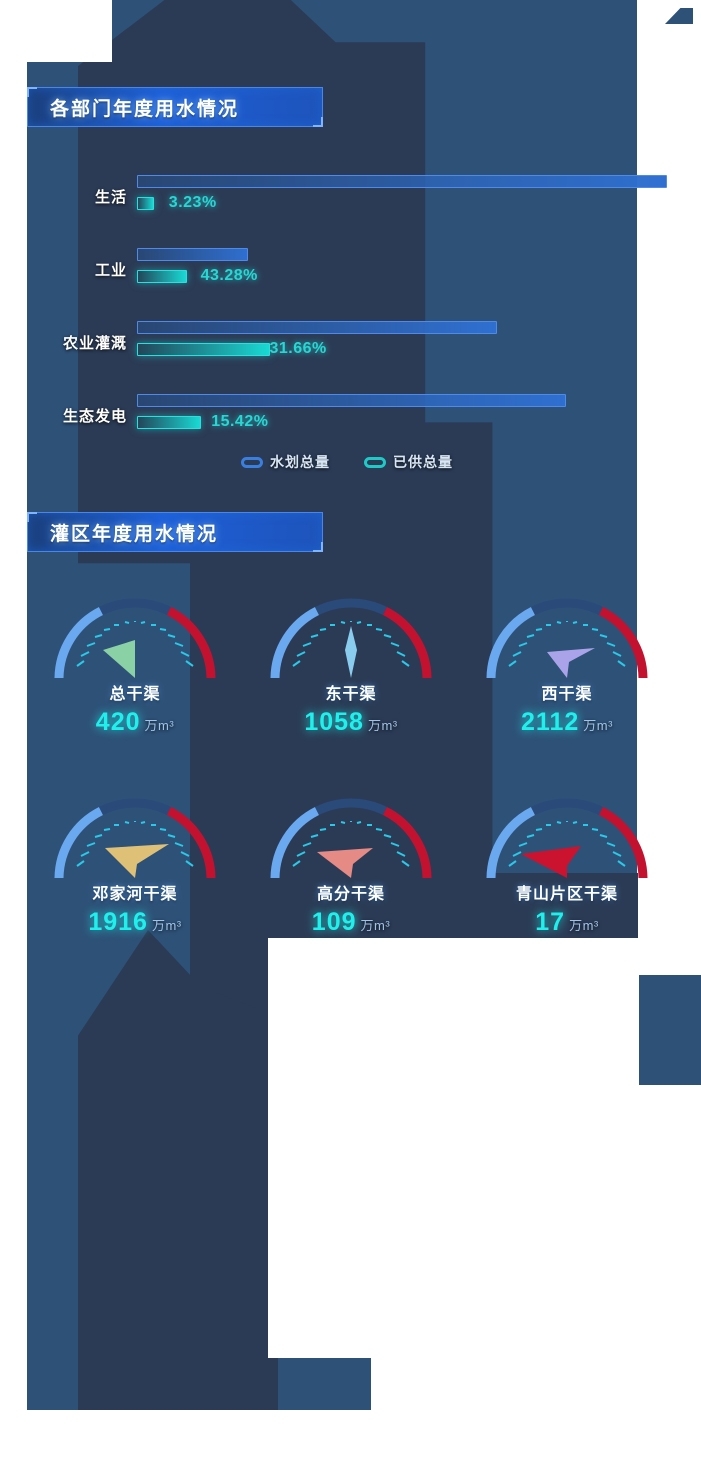 This screenshot has width=701, height=1462. What do you see at coordinates (135, 894) in the screenshot?
I see `gauge-label: 邓家河干渠` at bounding box center [135, 894].